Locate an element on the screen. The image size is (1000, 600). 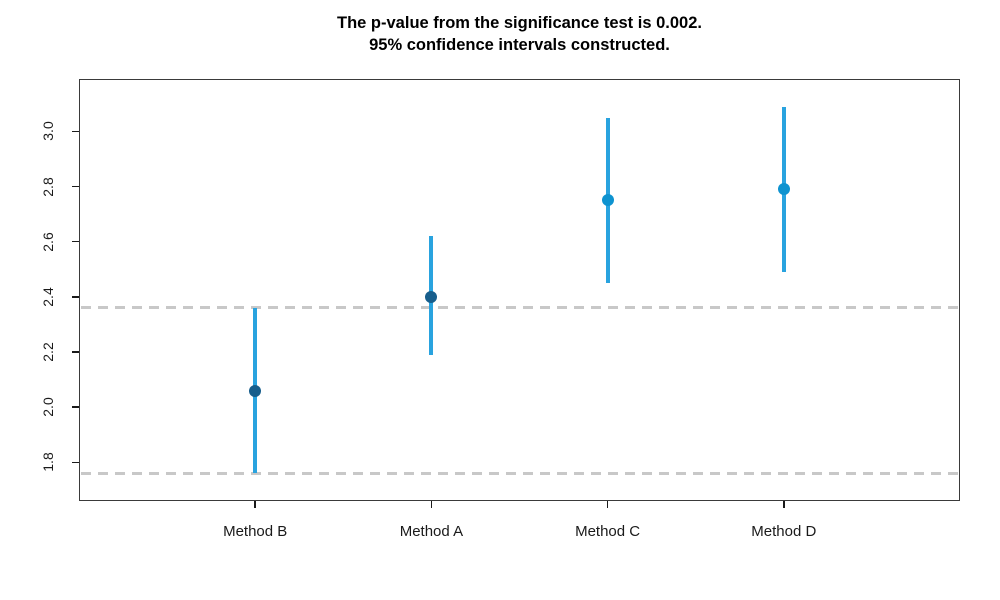
y-axis-tick-label: 2.6 is located at coordinates (48, 241).